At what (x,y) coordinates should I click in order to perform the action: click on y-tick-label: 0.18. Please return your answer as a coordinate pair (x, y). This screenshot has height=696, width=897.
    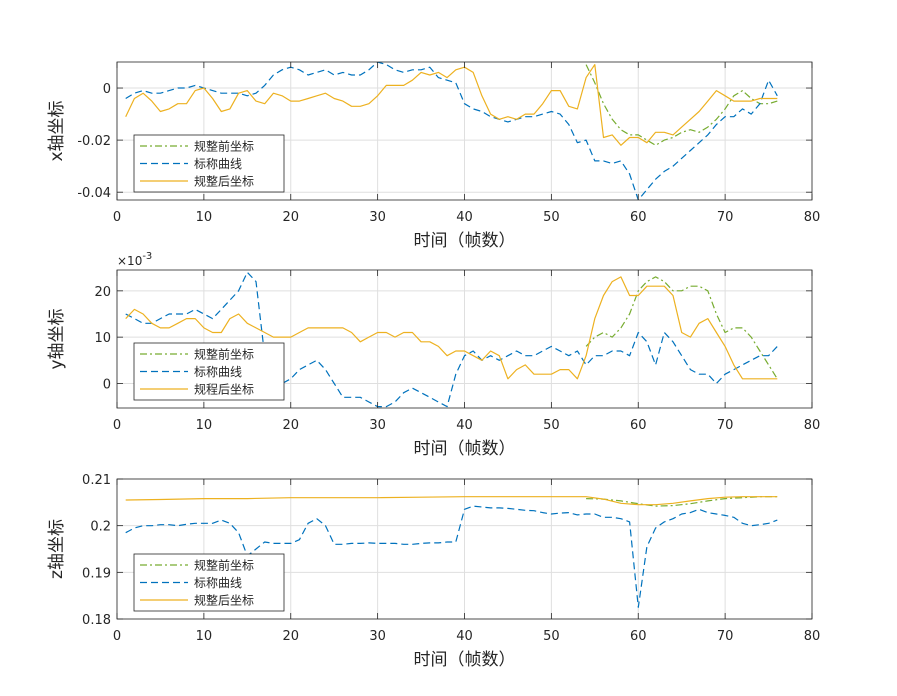
    Looking at the image, I should click on (96, 620).